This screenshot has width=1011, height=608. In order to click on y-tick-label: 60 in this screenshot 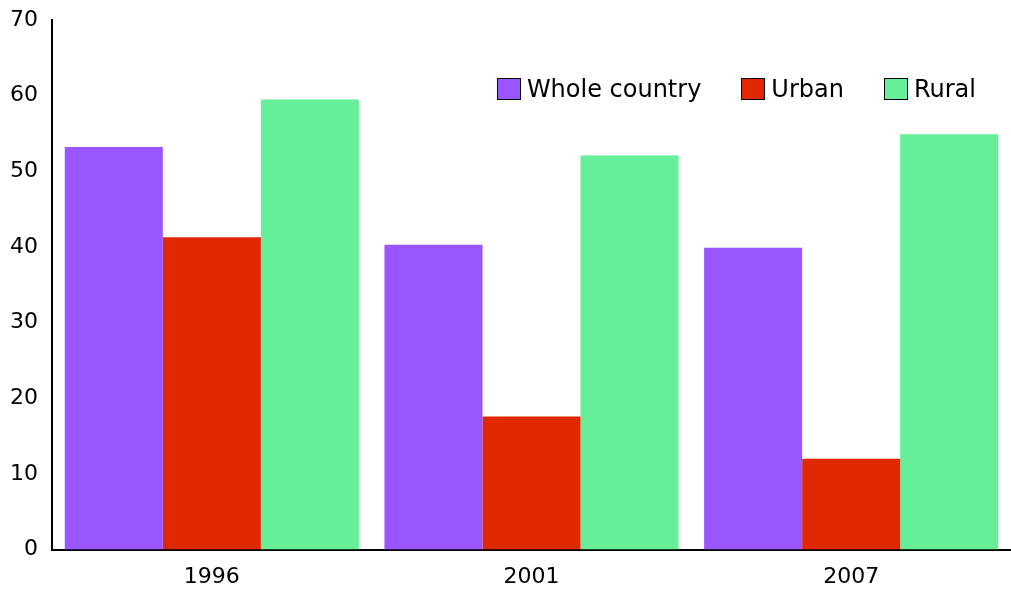, I will do `click(23, 94)`.